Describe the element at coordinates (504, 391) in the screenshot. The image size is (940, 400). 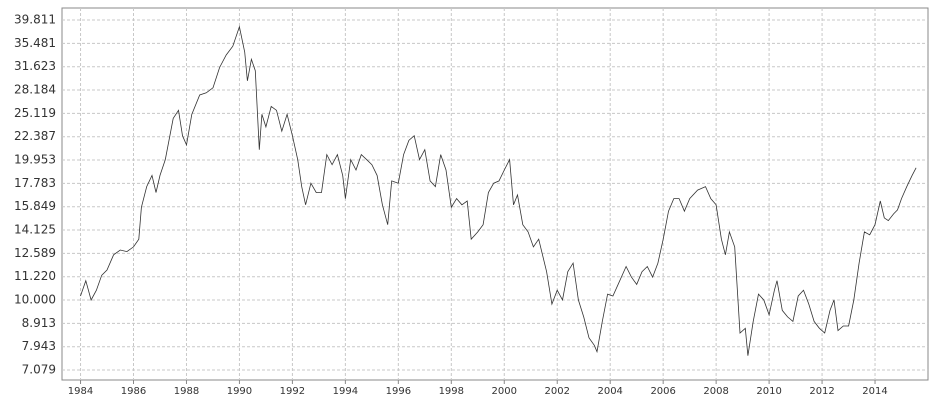
I see `x-tick-label: 2000` at that location.